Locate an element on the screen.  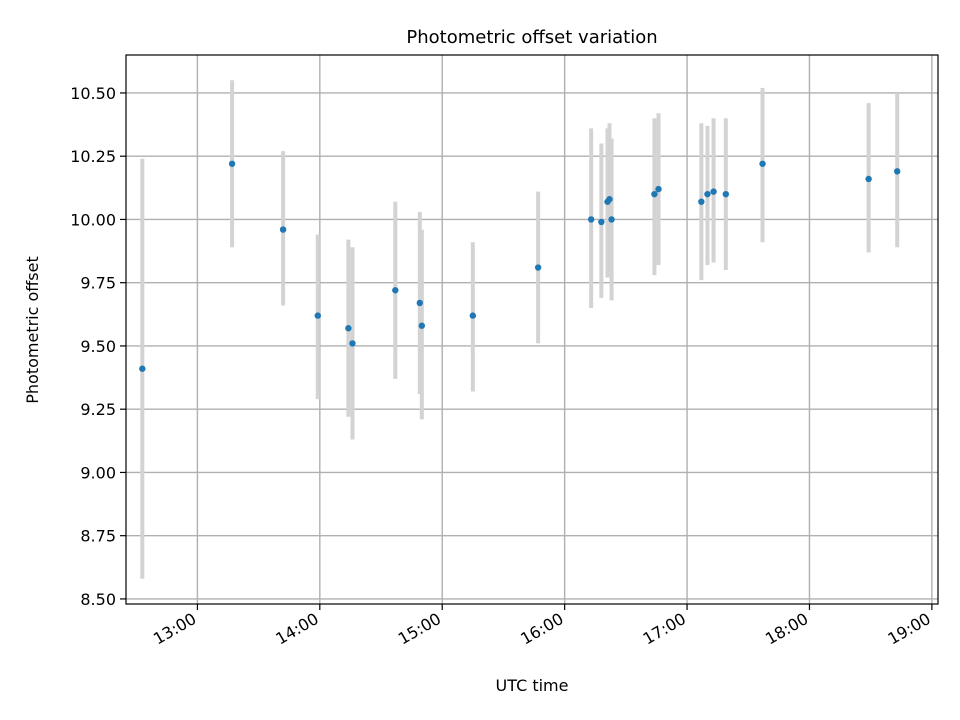
x-tick-label: 17:00 is located at coordinates (664, 629).